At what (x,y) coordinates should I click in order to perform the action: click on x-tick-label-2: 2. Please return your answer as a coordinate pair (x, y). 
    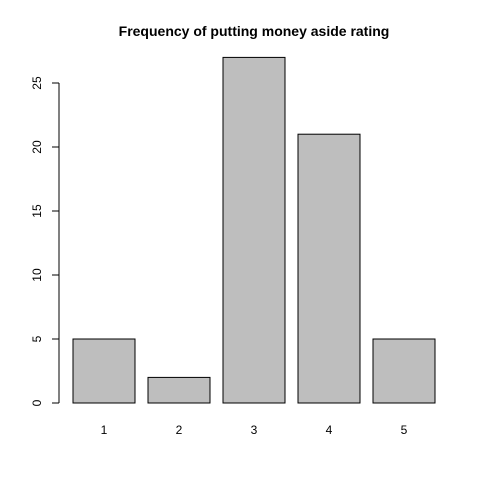
    Looking at the image, I should click on (179, 430).